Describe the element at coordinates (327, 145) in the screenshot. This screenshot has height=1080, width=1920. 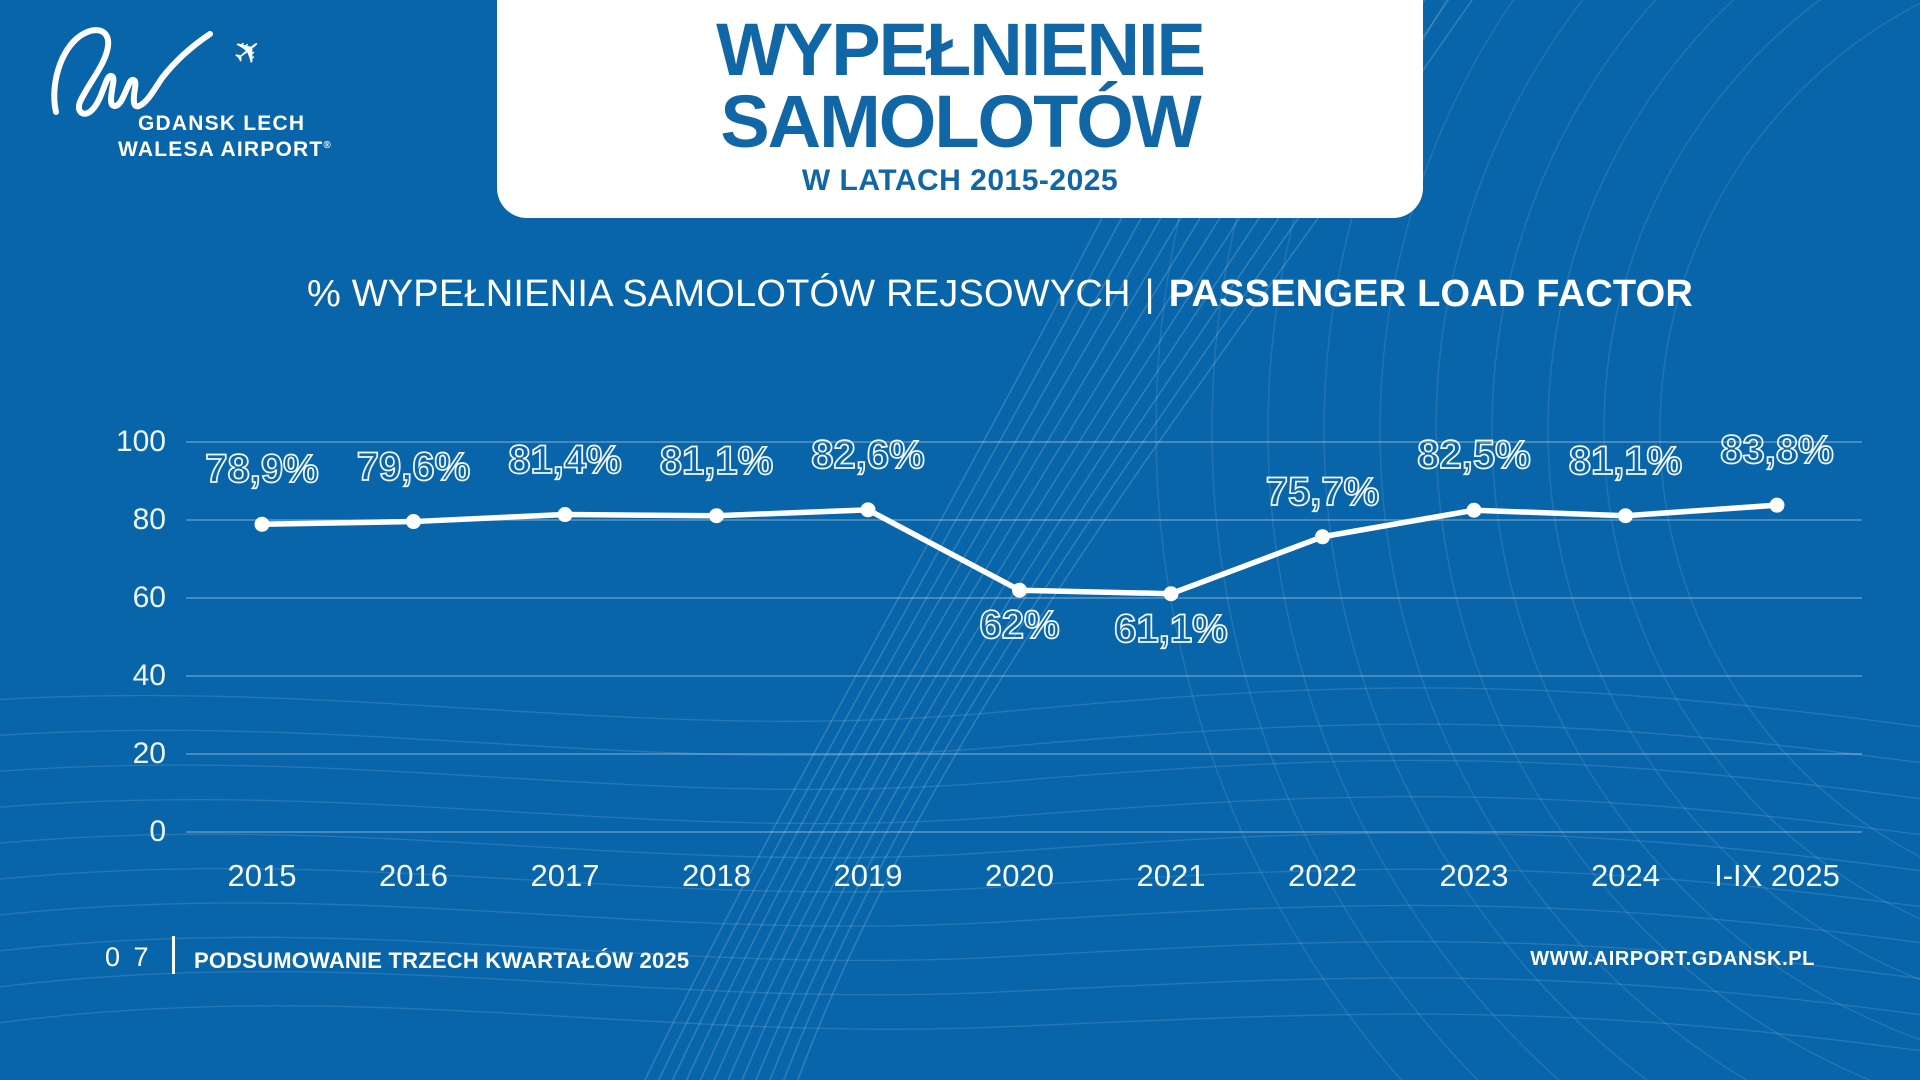
I see `logo-registered-mark: ®` at that location.